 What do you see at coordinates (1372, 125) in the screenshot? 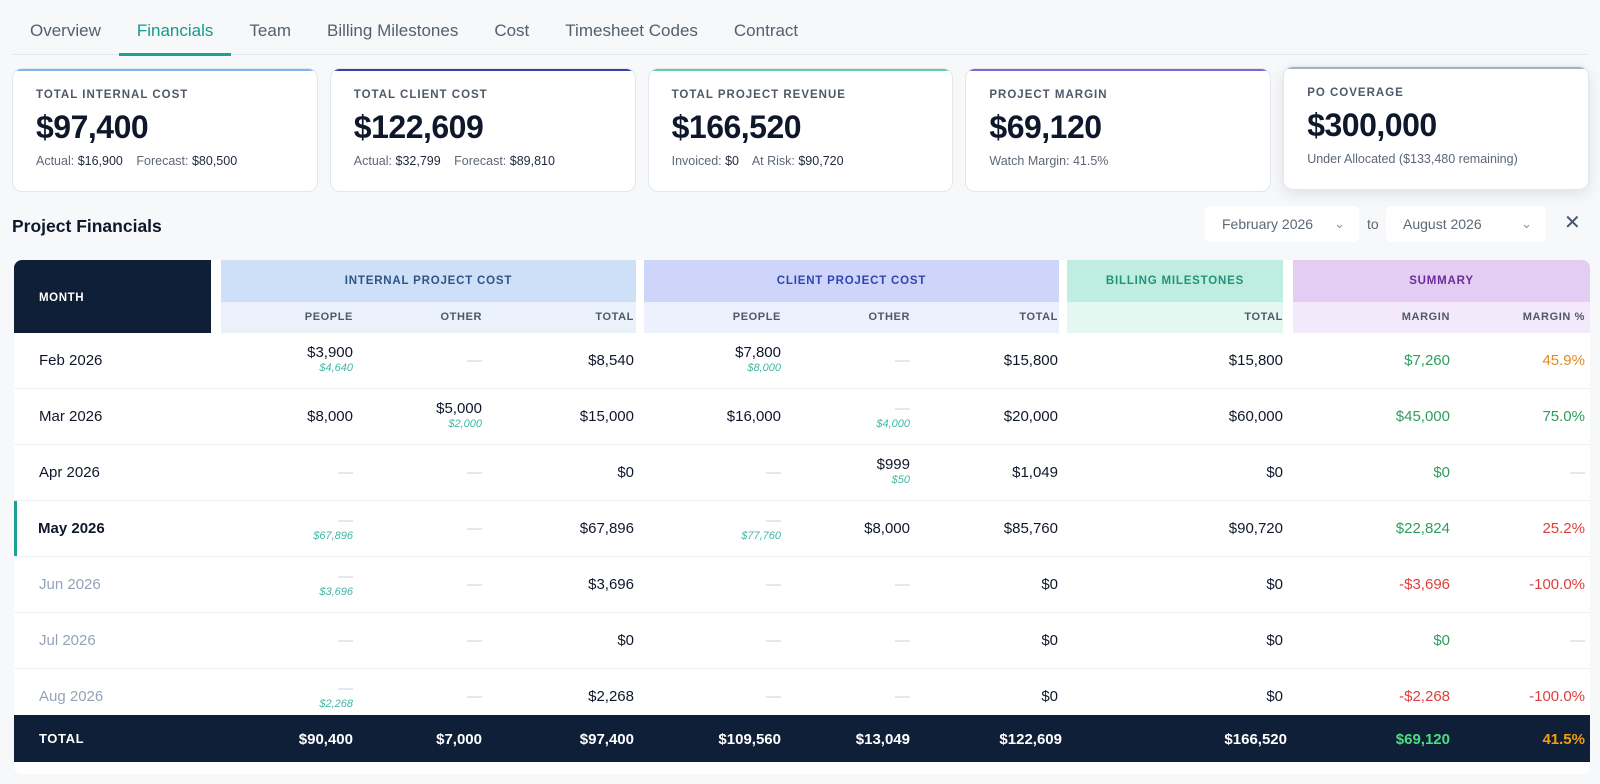
I see `card-value: $300,000` at bounding box center [1372, 125].